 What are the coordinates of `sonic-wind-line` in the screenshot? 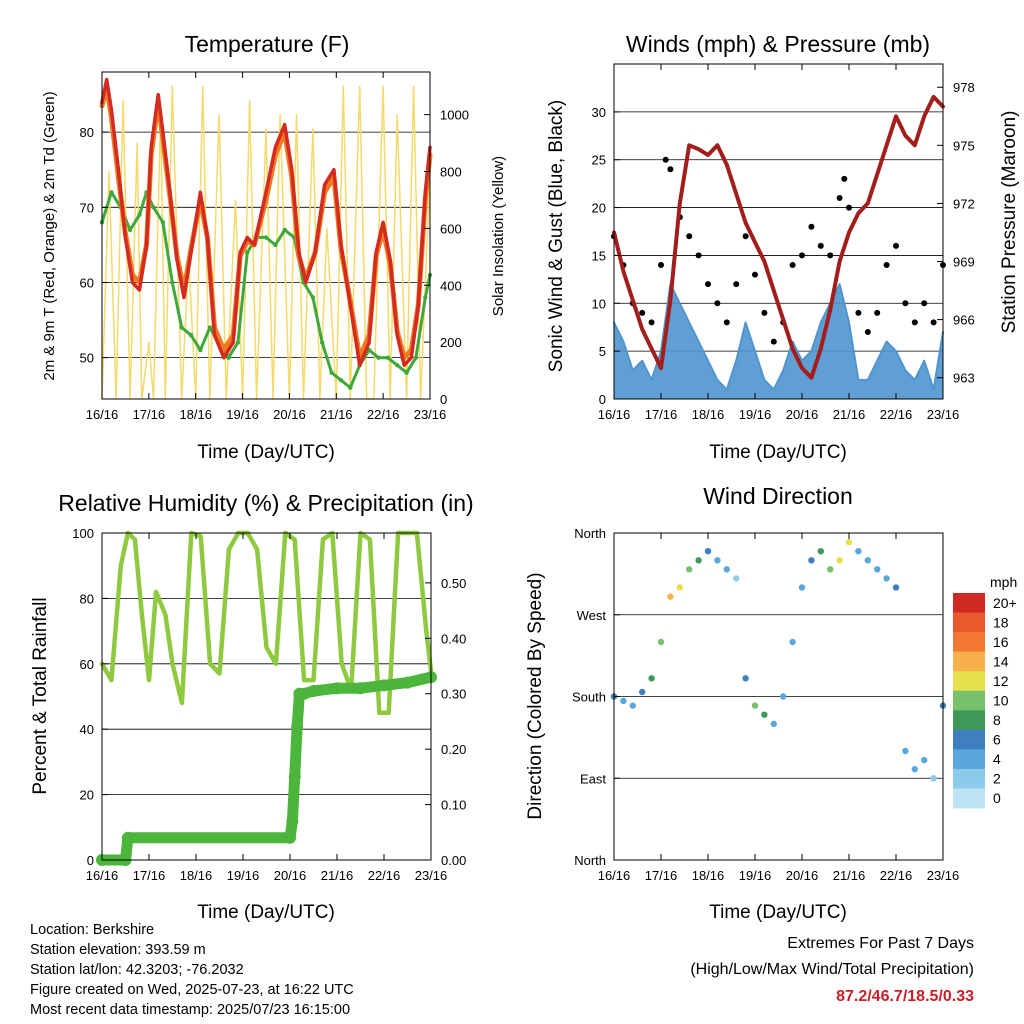 It's located at (778, 337).